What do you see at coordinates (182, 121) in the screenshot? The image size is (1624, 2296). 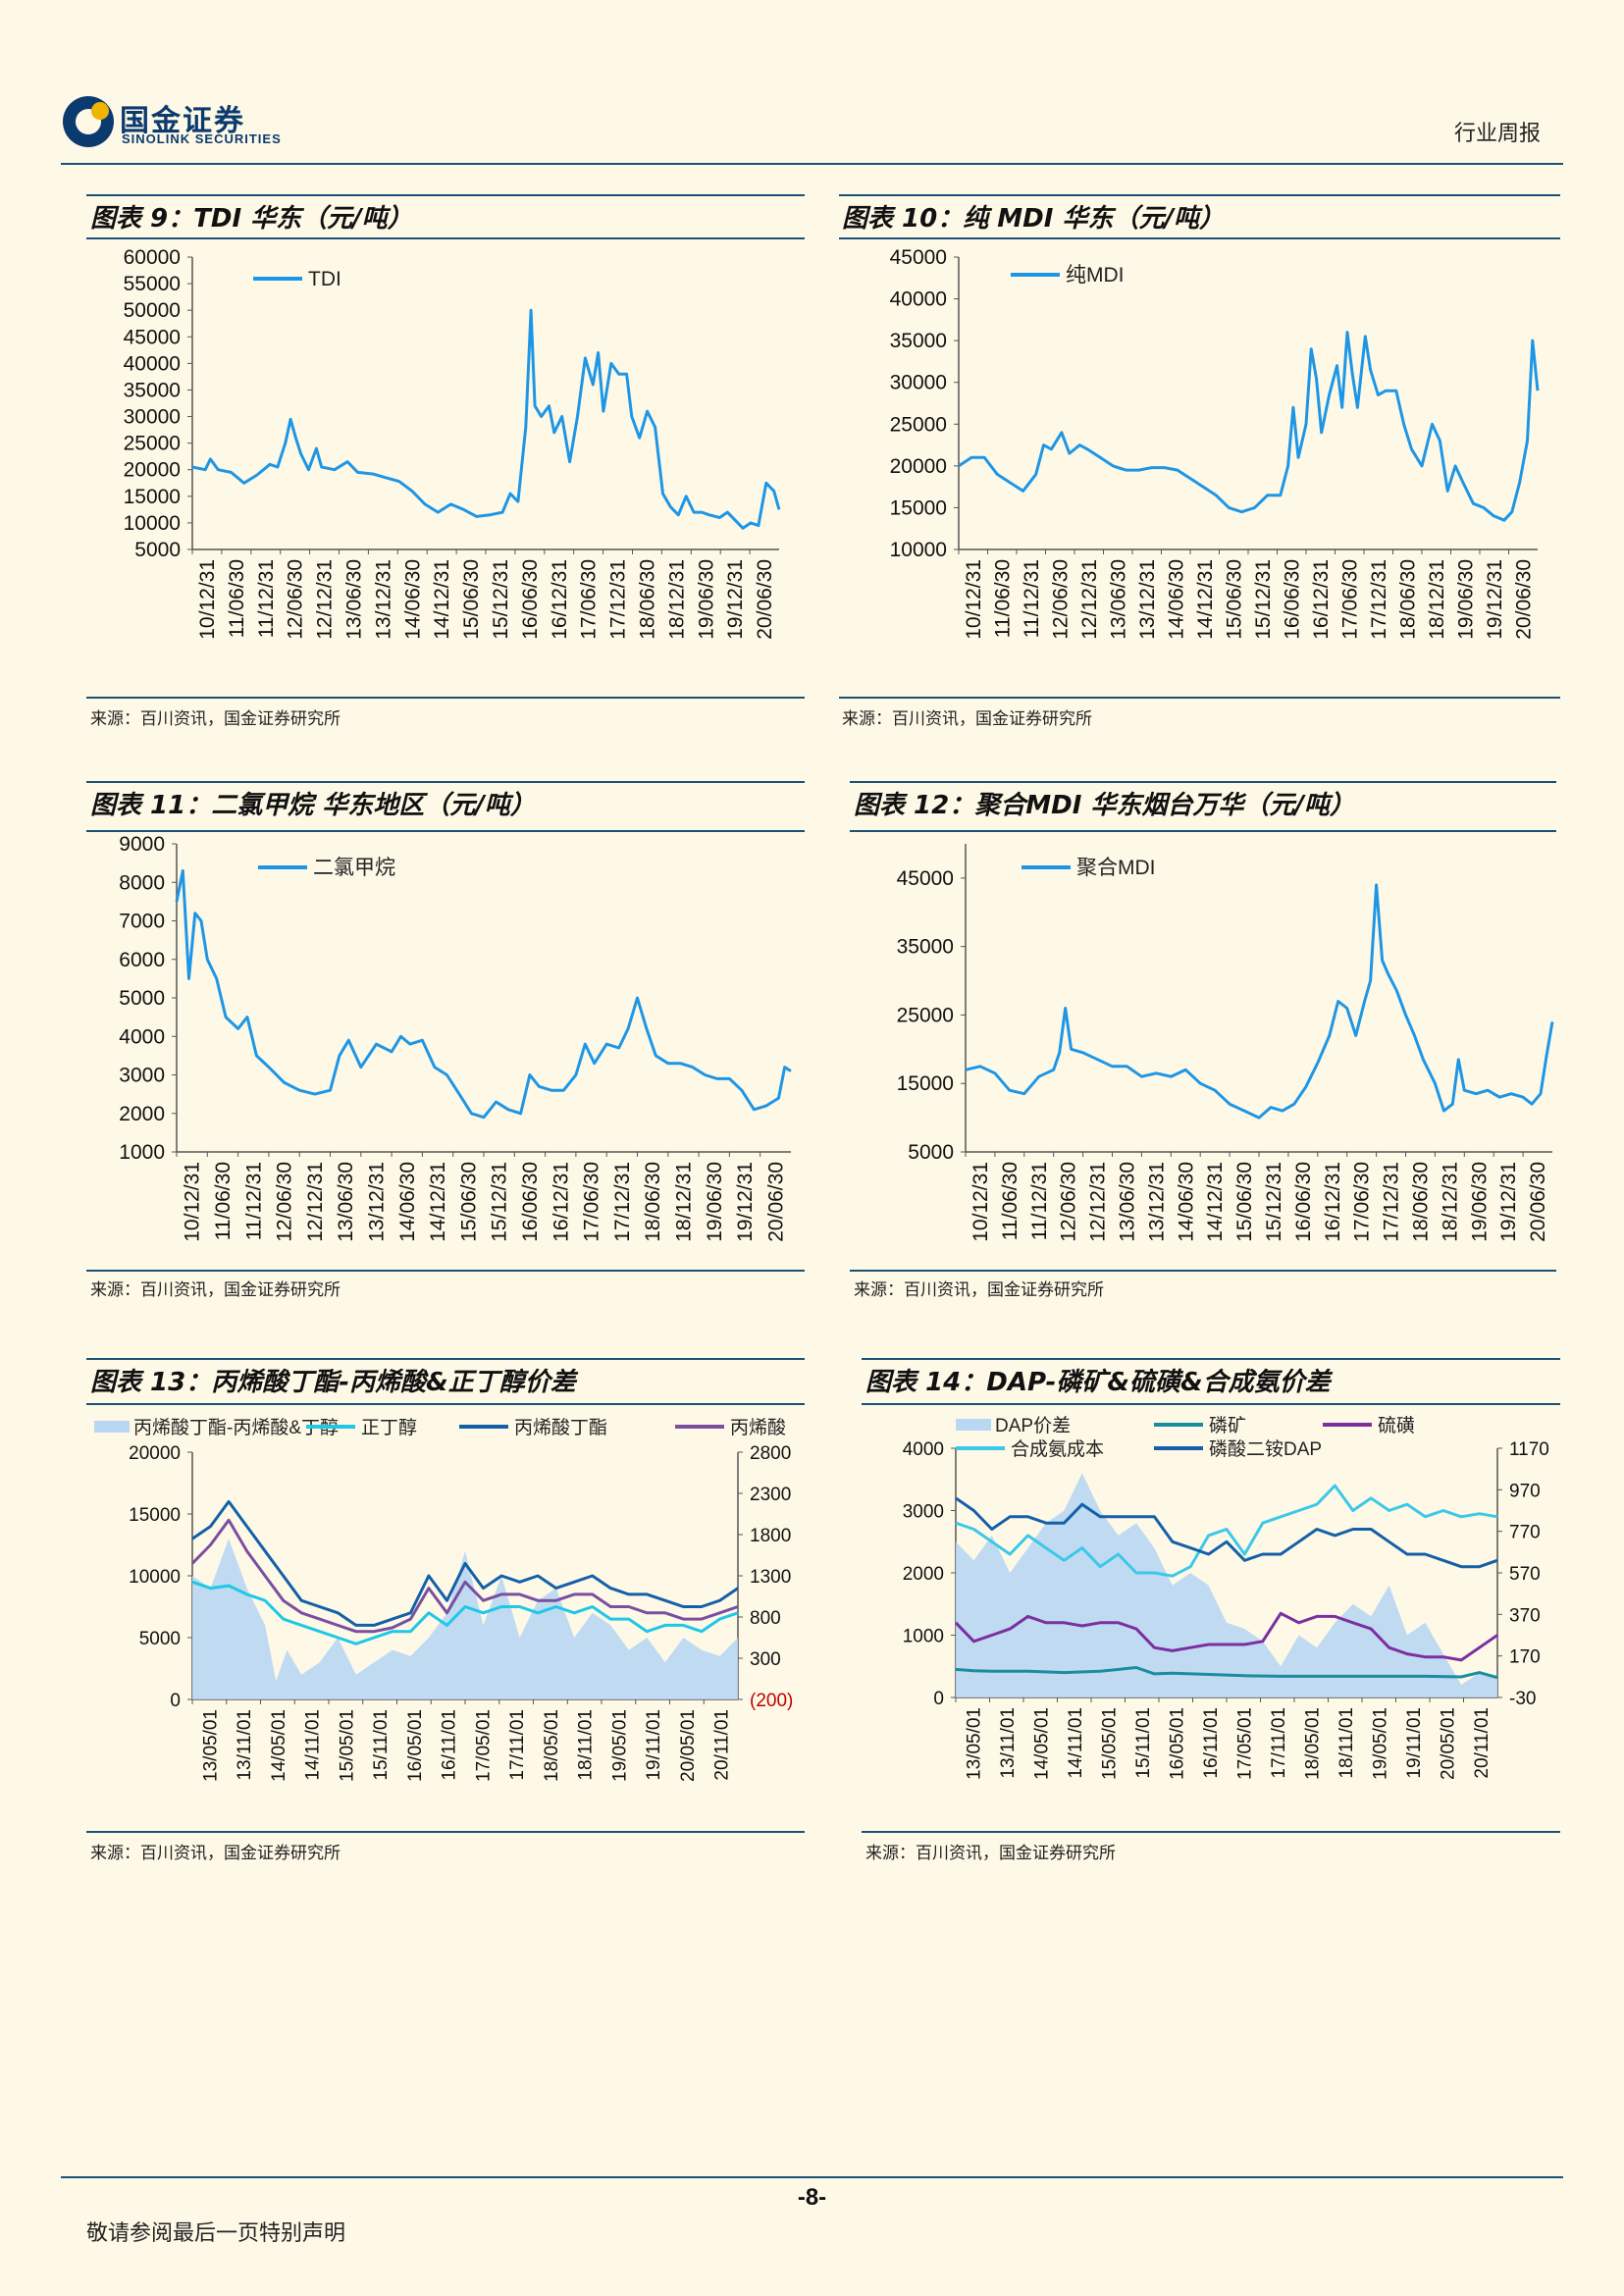 I see `logo-text-cn: 国金证券` at bounding box center [182, 121].